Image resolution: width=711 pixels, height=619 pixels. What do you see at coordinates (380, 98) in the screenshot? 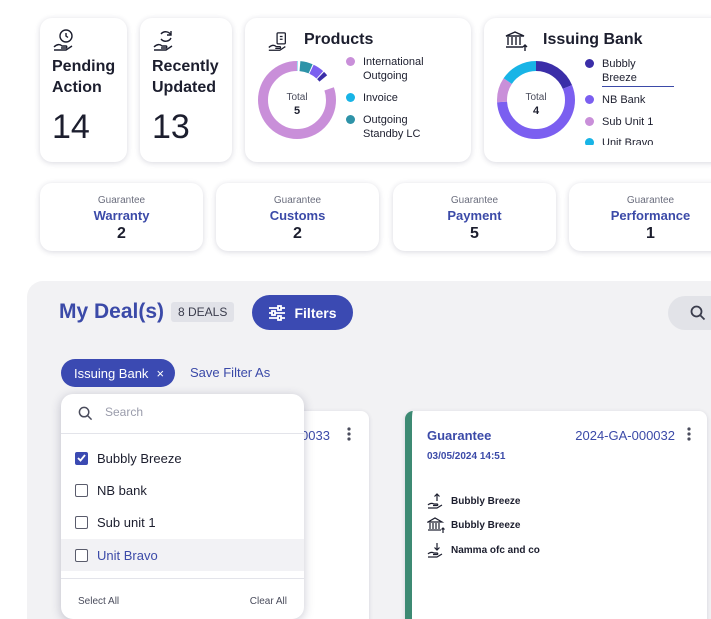
I see `legend-text: Invoice` at bounding box center [380, 98].